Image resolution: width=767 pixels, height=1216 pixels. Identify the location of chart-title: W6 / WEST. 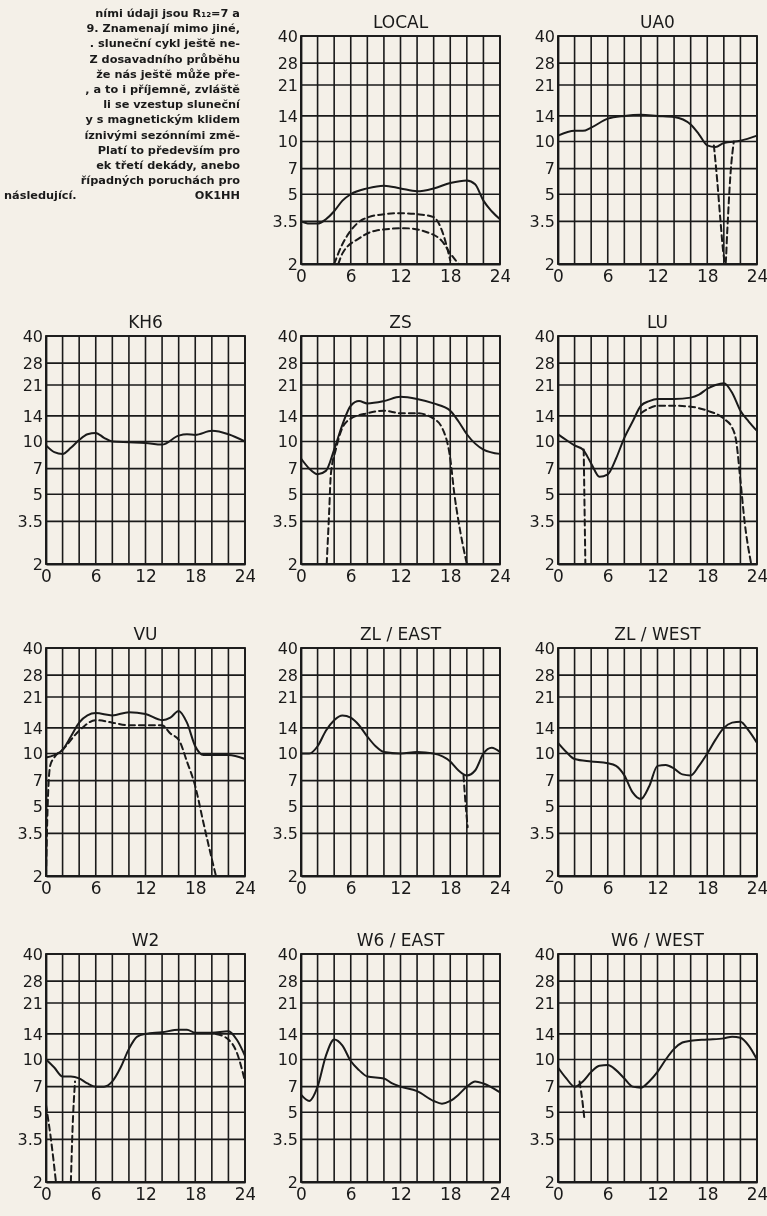
(658, 940).